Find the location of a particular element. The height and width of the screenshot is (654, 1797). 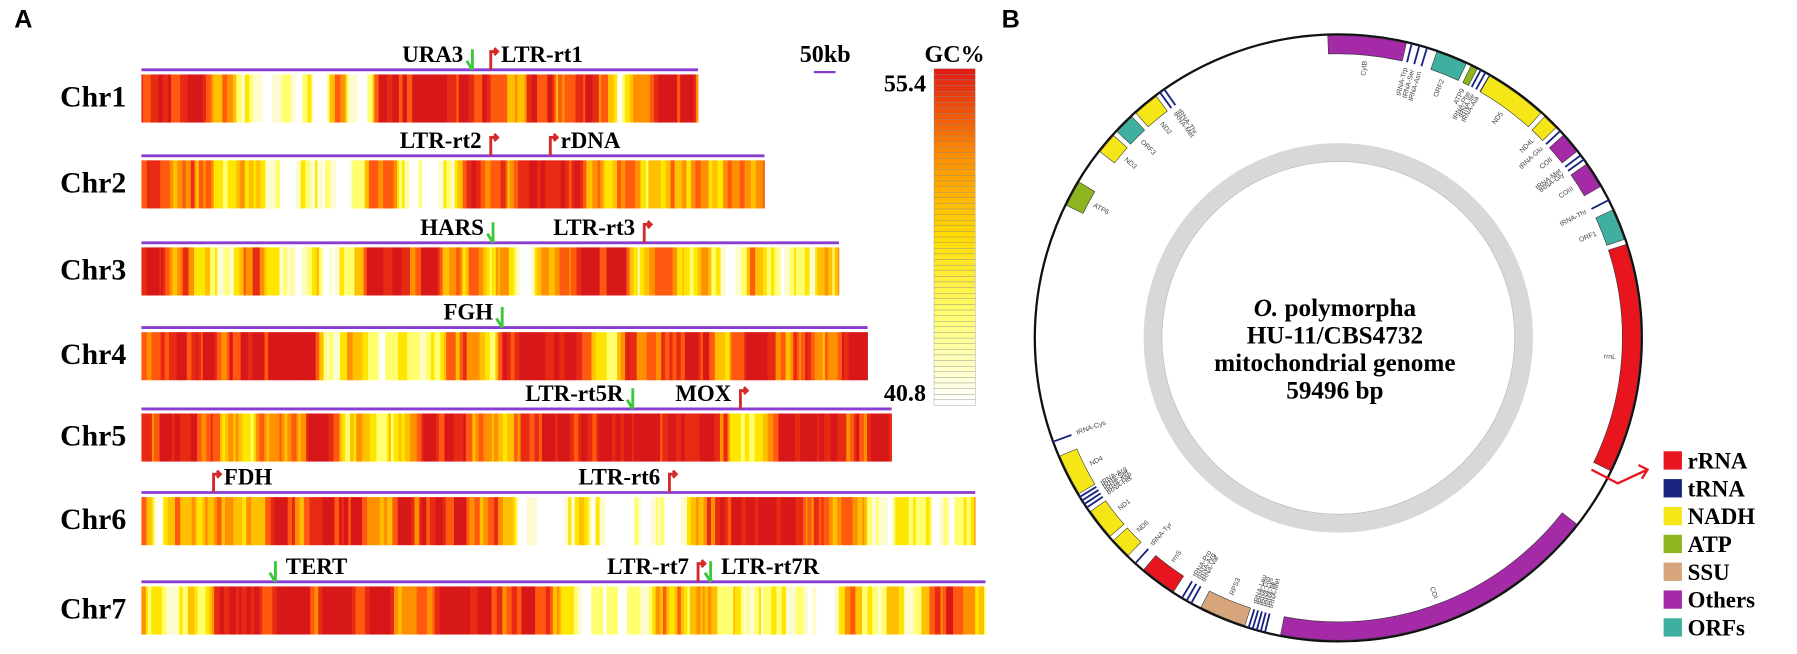

legend-label: ATP is located at coordinates (1710, 544).